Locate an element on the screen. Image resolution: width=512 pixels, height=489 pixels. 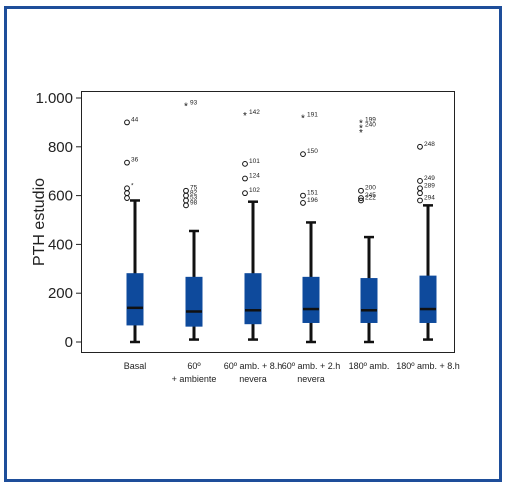
outlier-label: 240 is located at coordinates (370, 124).